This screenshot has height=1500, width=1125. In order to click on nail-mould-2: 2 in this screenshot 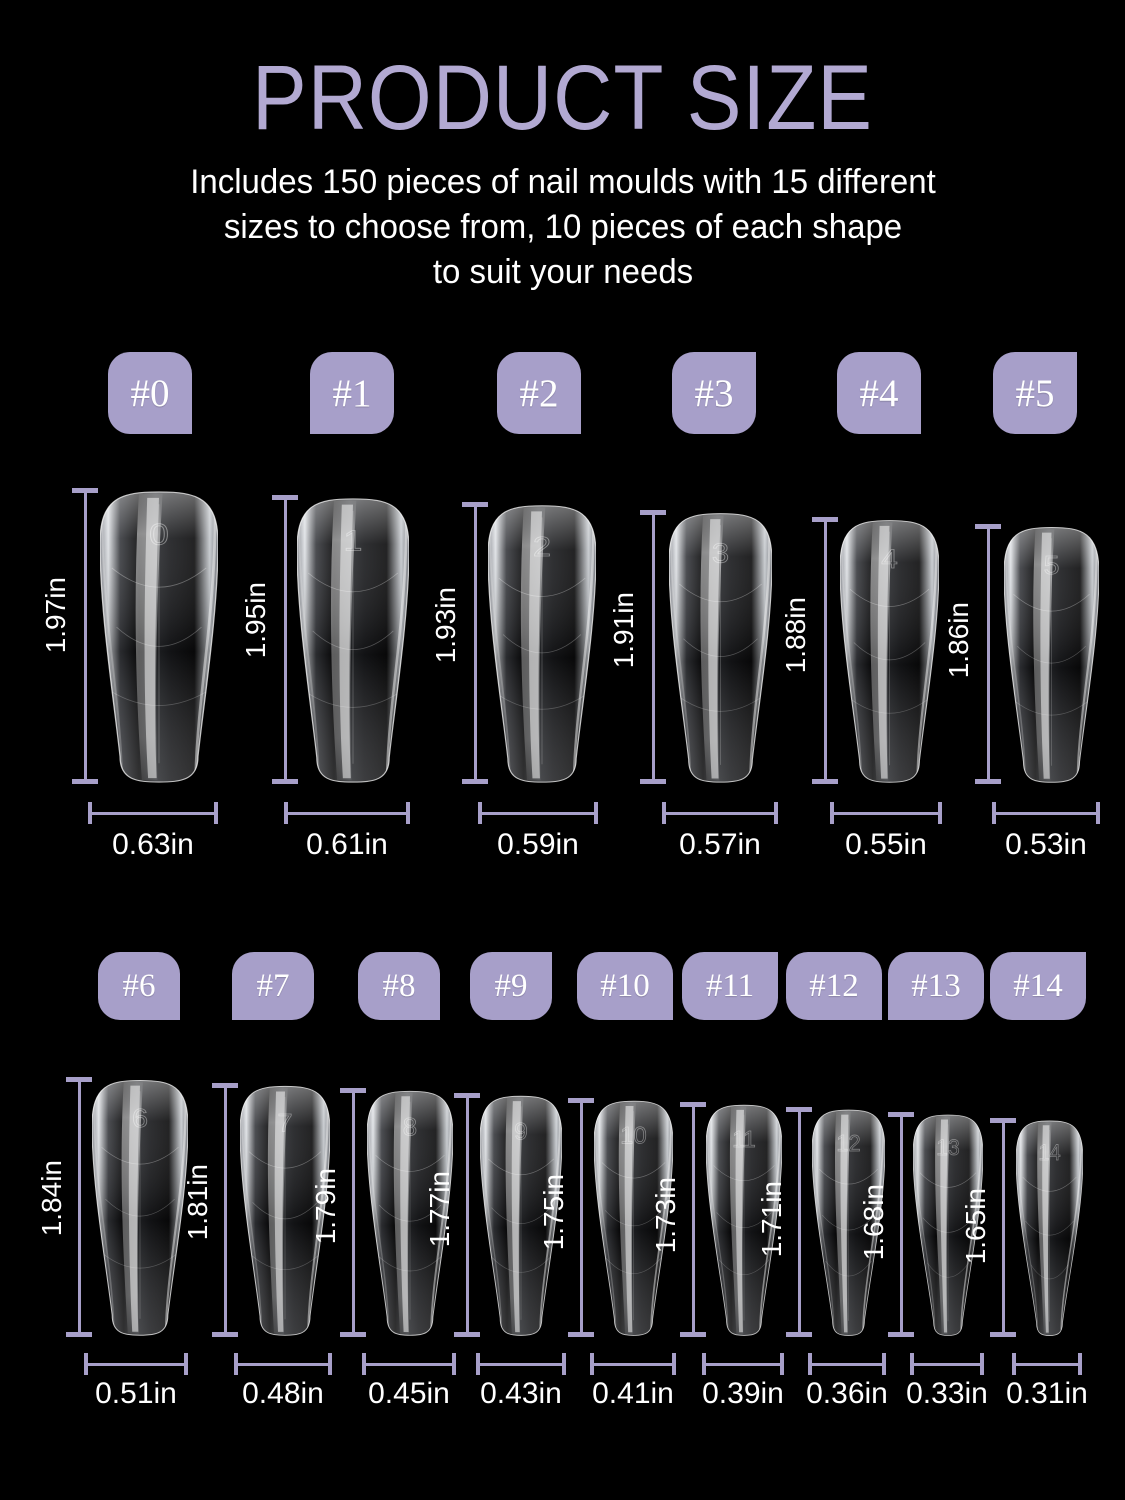, I will do `click(542, 643)`.